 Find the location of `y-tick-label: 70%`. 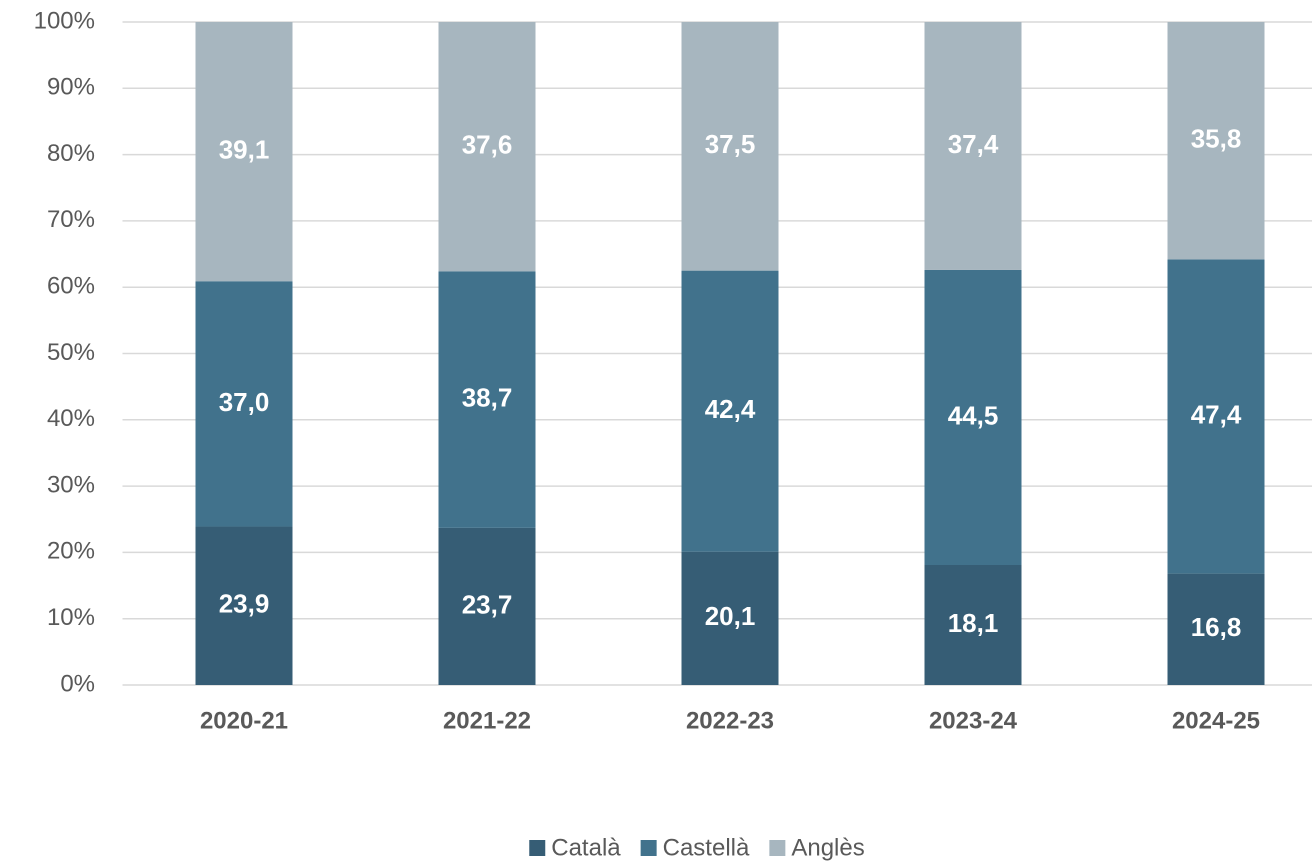

y-tick-label: 70% is located at coordinates (71, 219).